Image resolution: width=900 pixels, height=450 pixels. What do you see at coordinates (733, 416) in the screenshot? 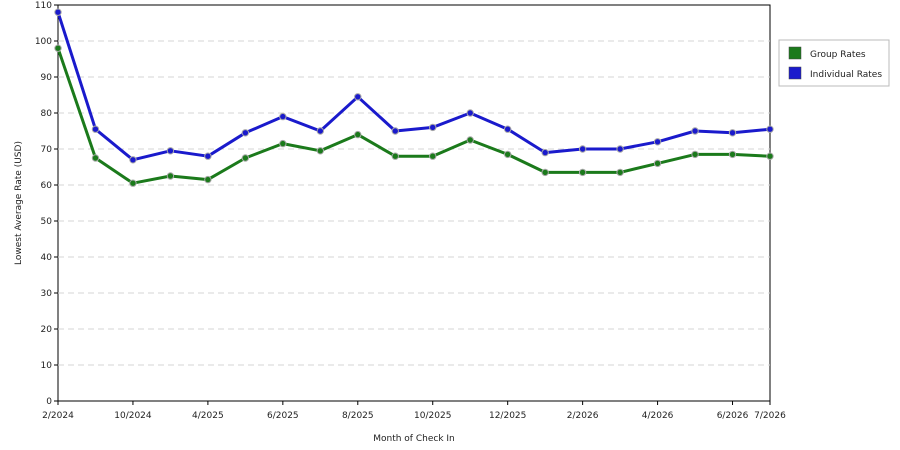
I see `x-tick-label: 6/2026` at bounding box center [733, 416].